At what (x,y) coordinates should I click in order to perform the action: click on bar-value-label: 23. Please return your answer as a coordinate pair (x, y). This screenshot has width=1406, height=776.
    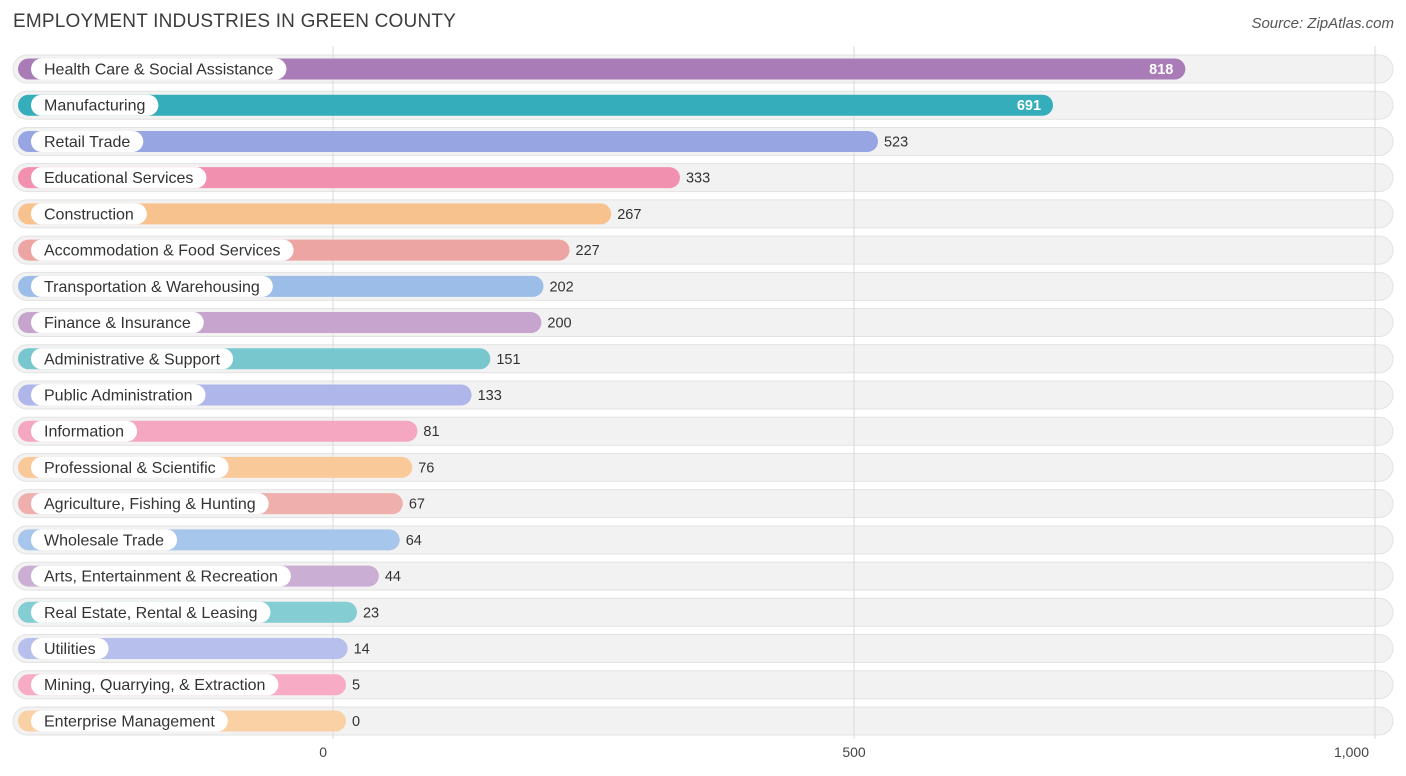
    Looking at the image, I should click on (371, 613).